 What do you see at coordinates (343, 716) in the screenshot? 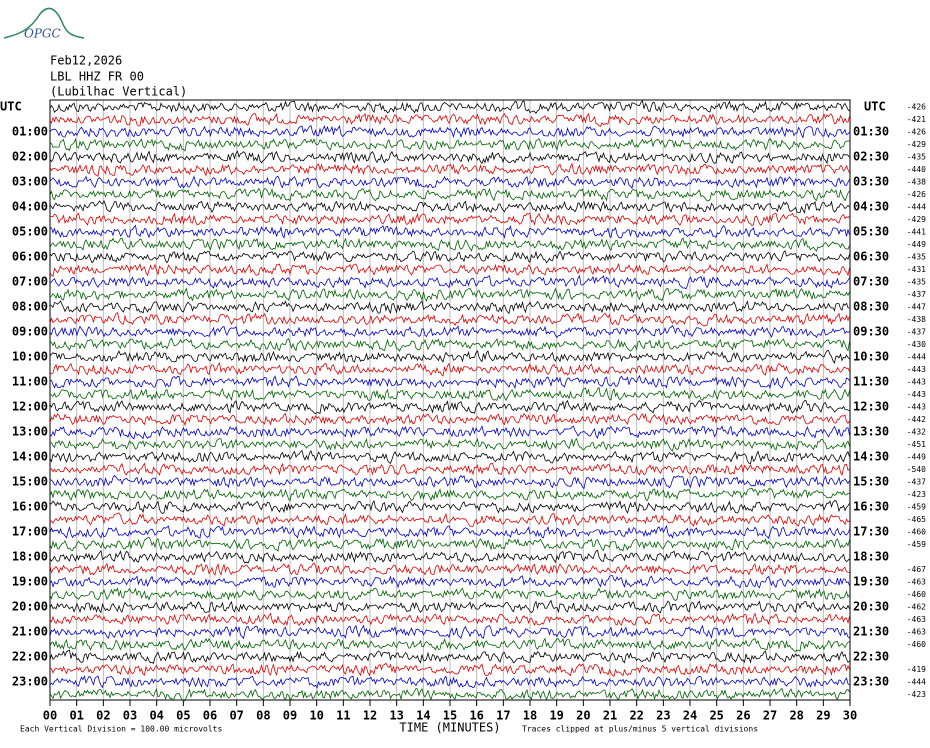
I see `x-tick-label: 11` at bounding box center [343, 716].